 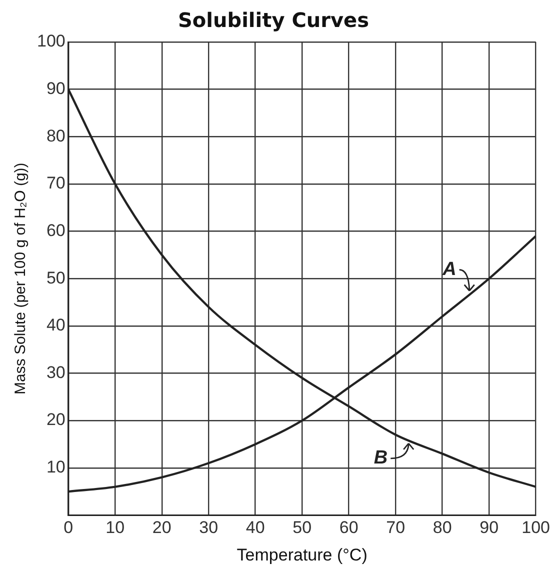 I want to click on x-tick-label: 10, so click(x=115, y=528).